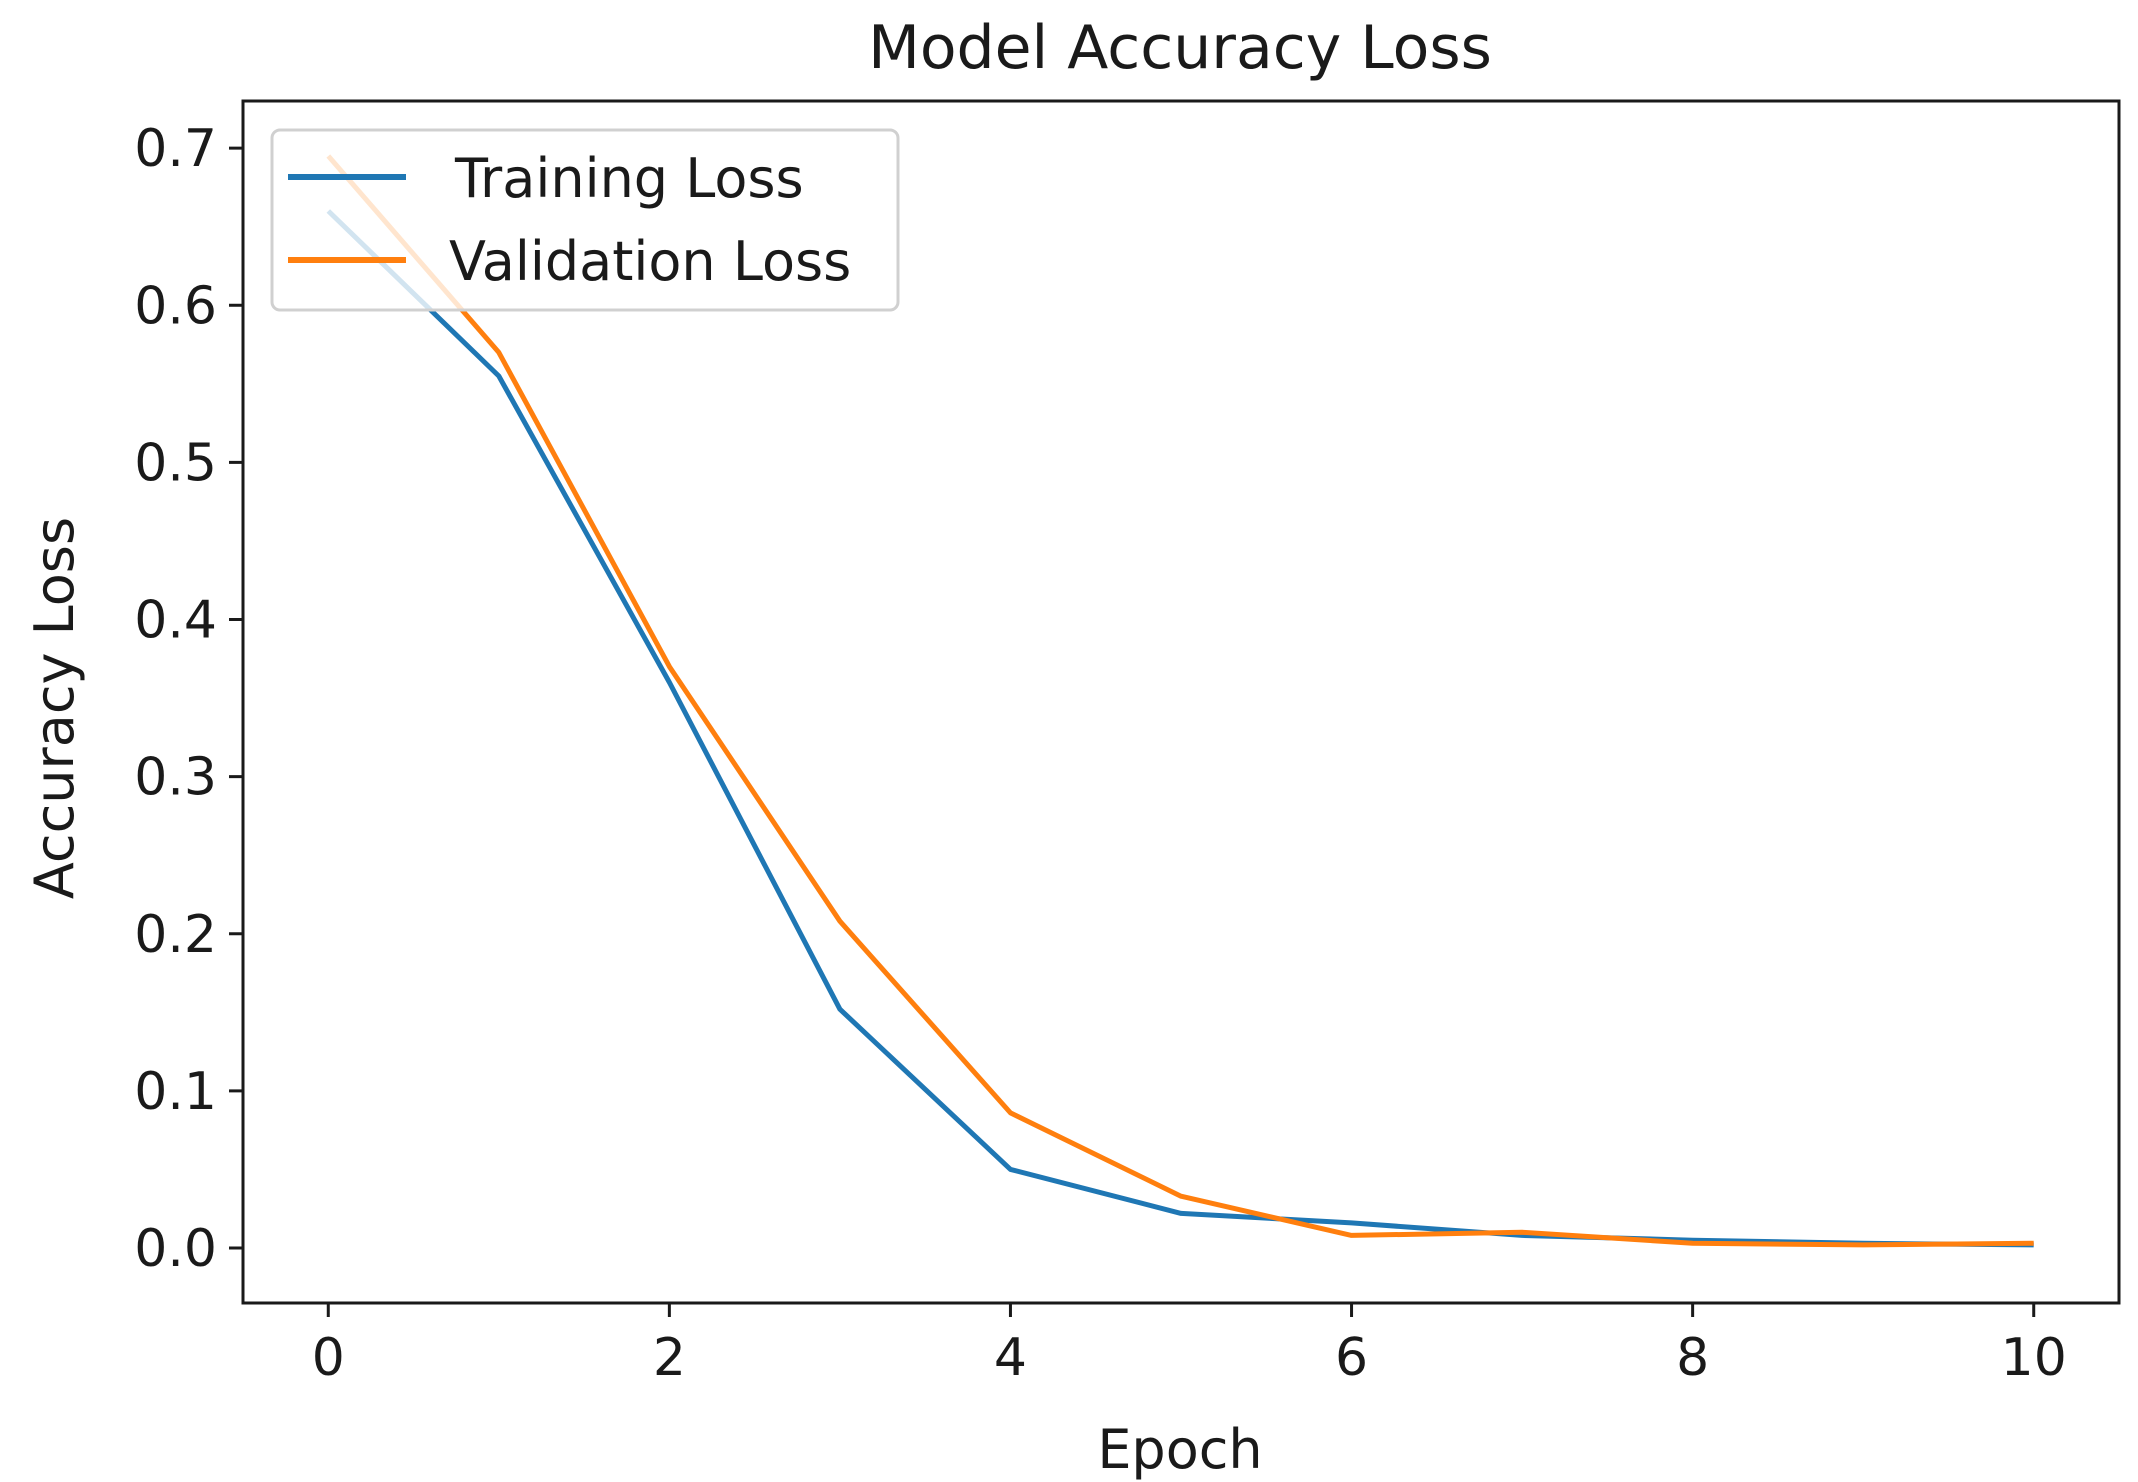 Image resolution: width=2138 pixels, height=1482 pixels. What do you see at coordinates (1180, 48) in the screenshot?
I see `chart-title: Model Accuracy Loss` at bounding box center [1180, 48].